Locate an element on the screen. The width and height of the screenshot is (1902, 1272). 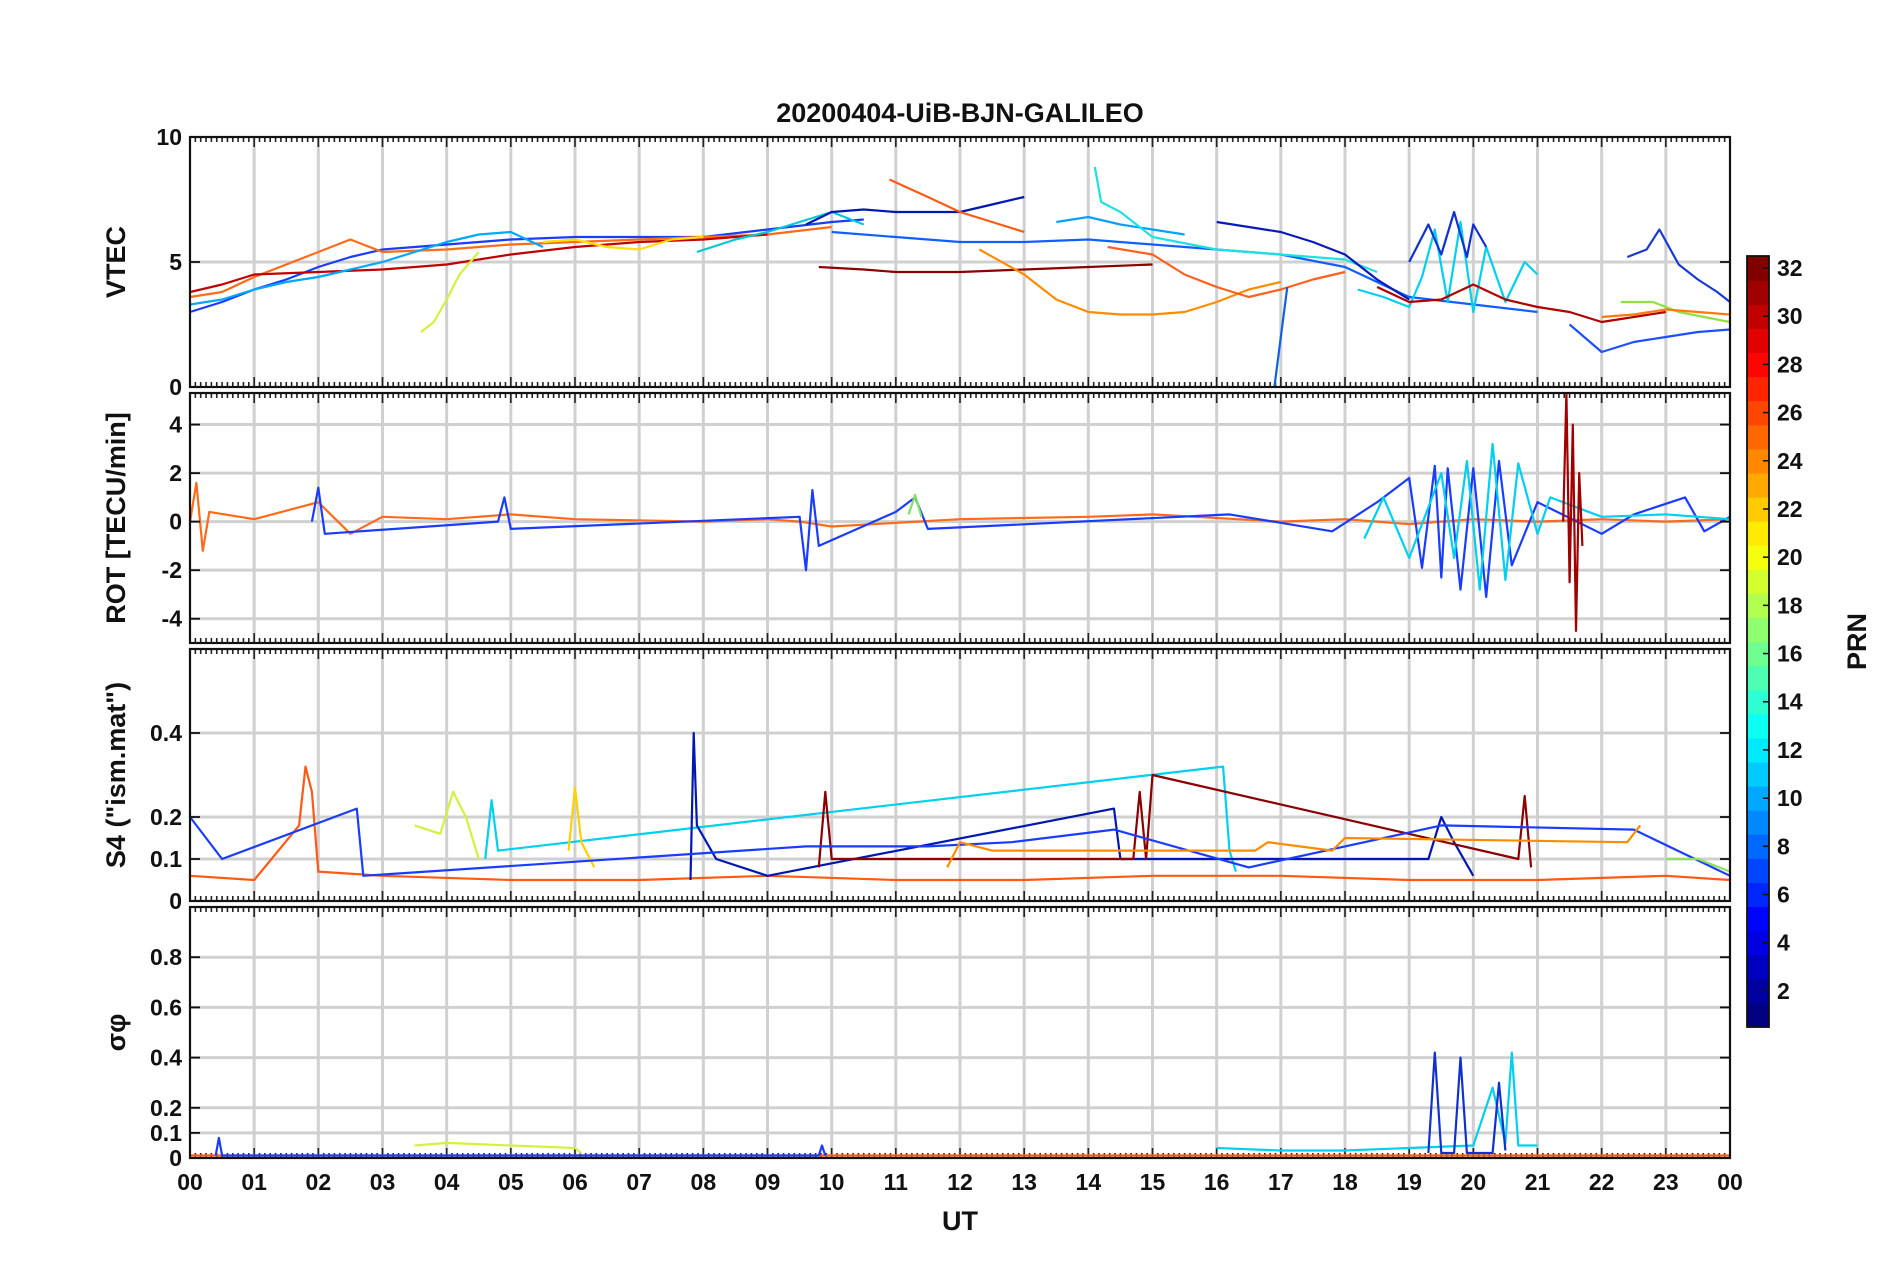
y-axis-label: σφ is located at coordinates (116, 1033).